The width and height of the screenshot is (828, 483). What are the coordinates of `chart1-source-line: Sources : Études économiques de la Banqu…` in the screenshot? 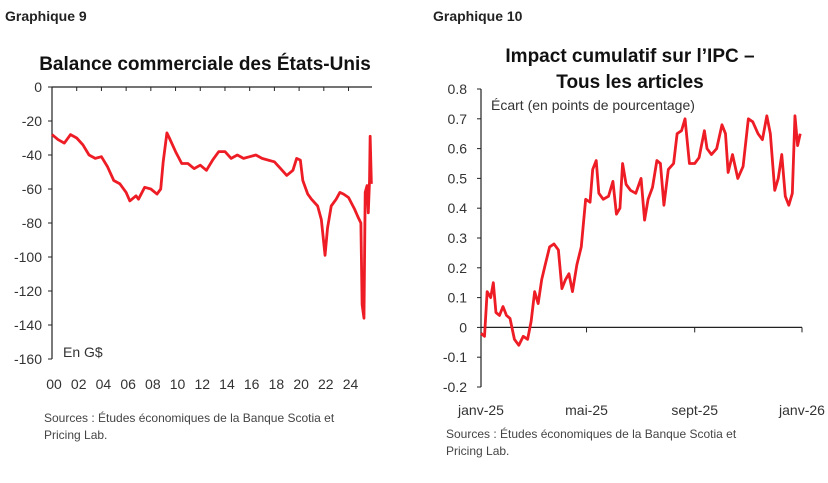 It's located at (189, 418).